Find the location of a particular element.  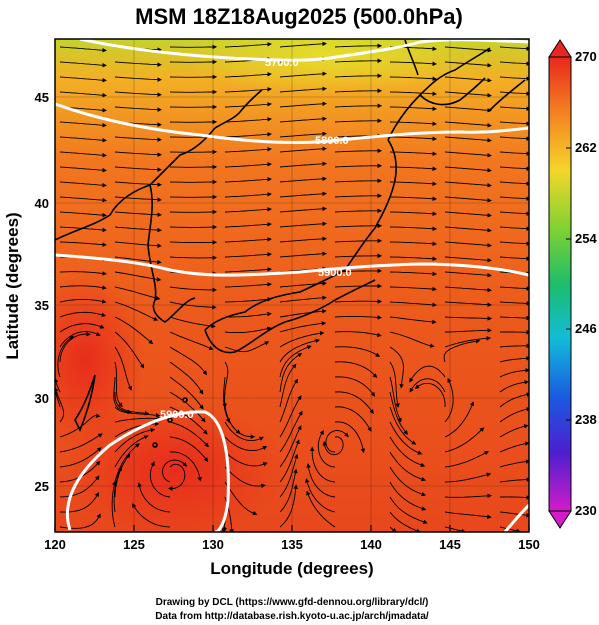

y-tick-40: 40 is located at coordinates (42, 203).